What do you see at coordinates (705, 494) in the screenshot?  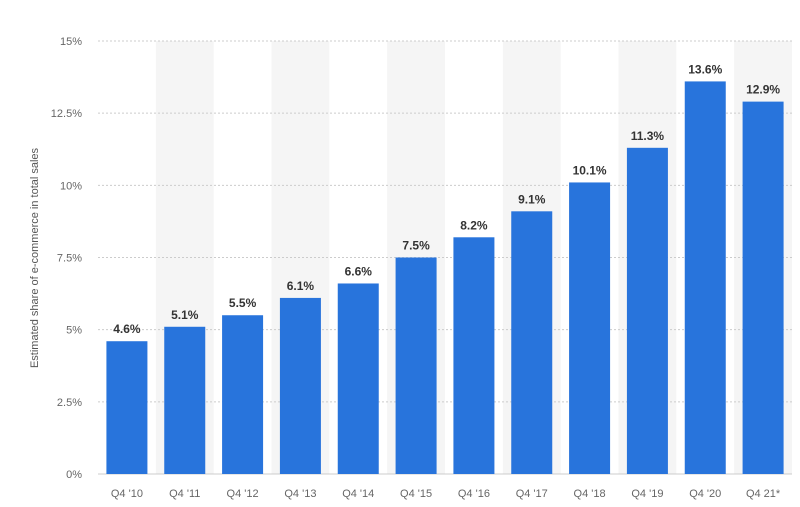 I see `x-tick-label: Q4 '20` at bounding box center [705, 494].